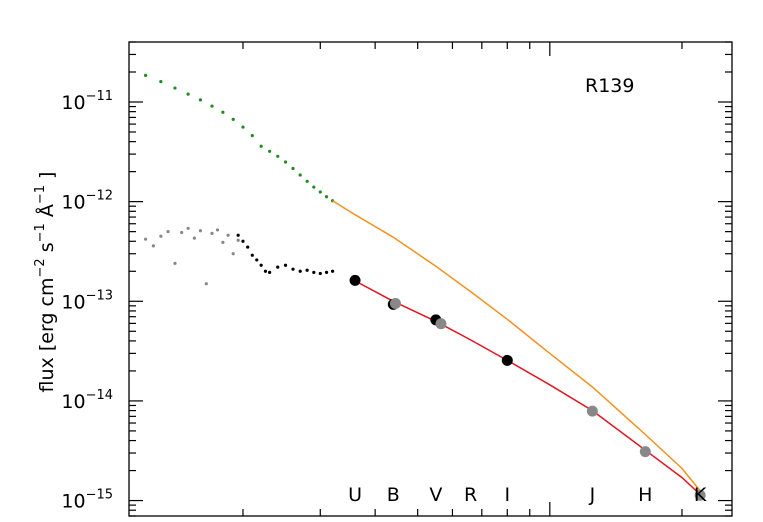 This screenshot has width=763, height=522. What do you see at coordinates (609, 86) in the screenshot?
I see `star-label: R139` at bounding box center [609, 86].